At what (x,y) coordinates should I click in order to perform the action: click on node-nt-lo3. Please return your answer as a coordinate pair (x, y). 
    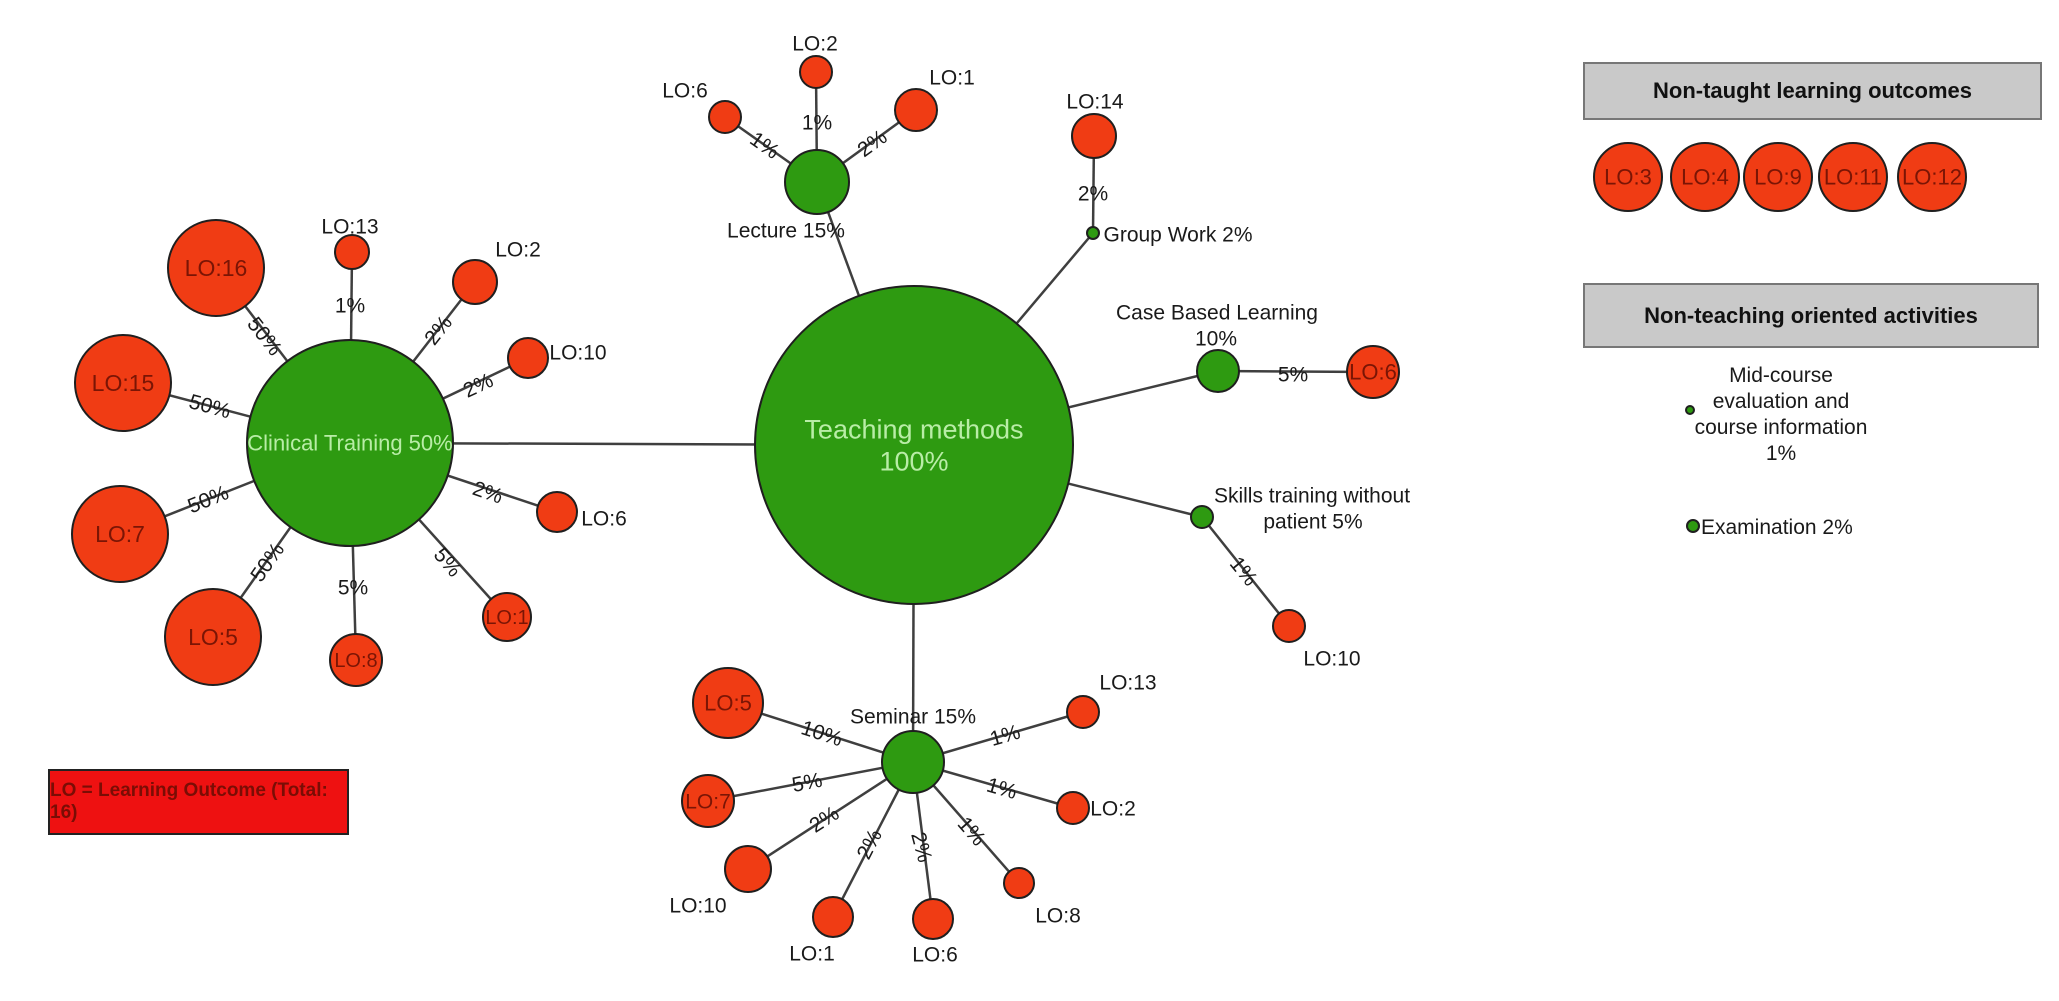
    Looking at the image, I should click on (1628, 177).